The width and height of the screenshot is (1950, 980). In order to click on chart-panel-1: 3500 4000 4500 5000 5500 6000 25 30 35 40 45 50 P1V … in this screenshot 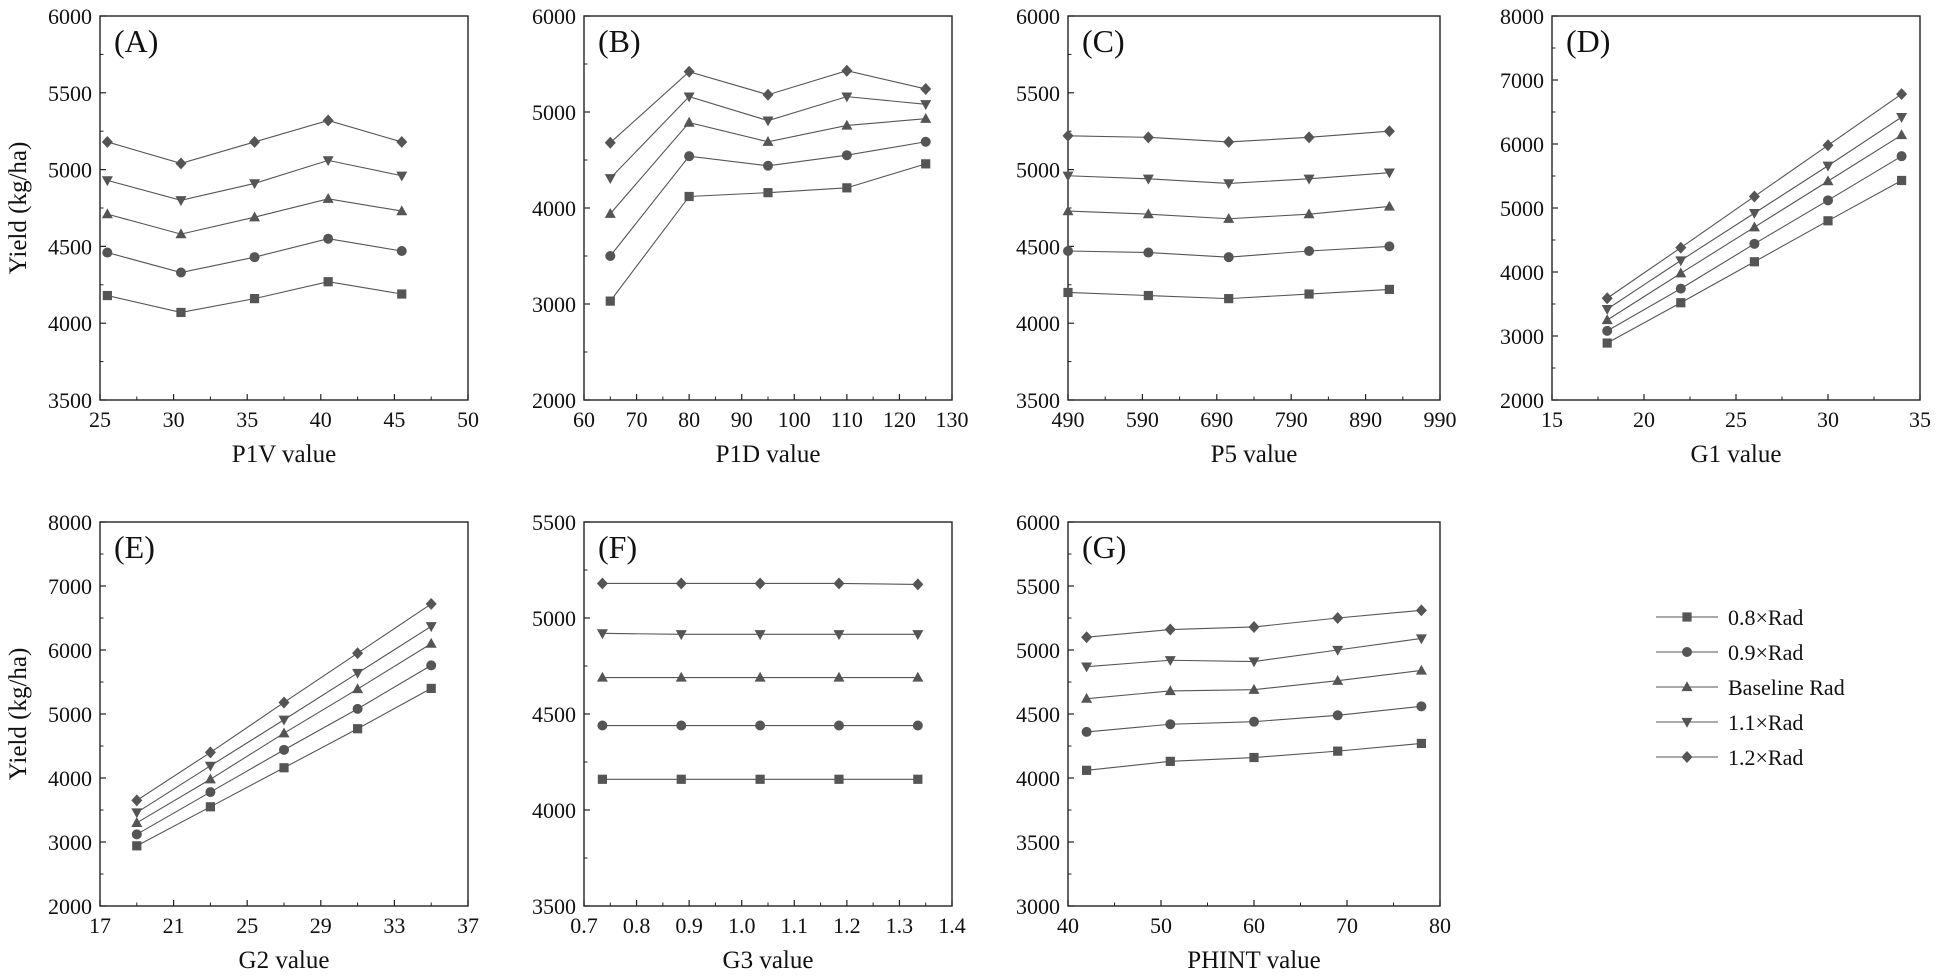, I will do `click(242, 236)`.